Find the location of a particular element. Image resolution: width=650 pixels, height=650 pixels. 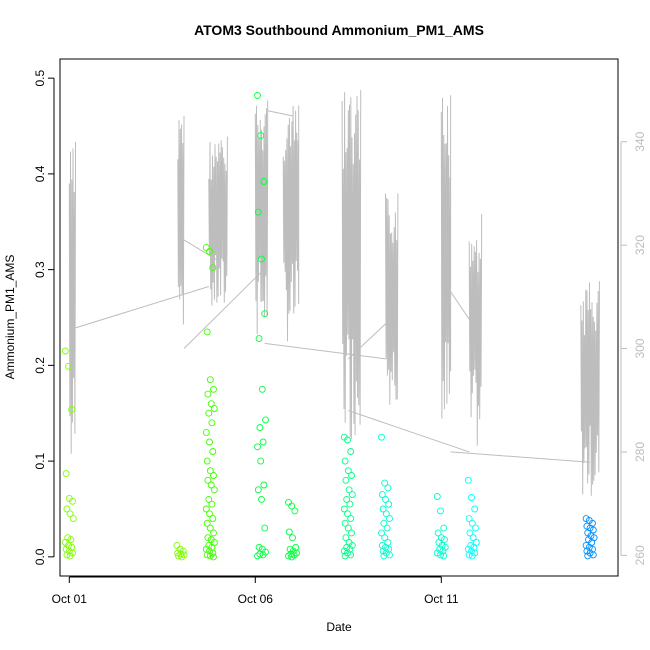

y-axis-left: 0.0 0.1 0.2 0.3 0.4 0.5 is located at coordinates (44, 317).